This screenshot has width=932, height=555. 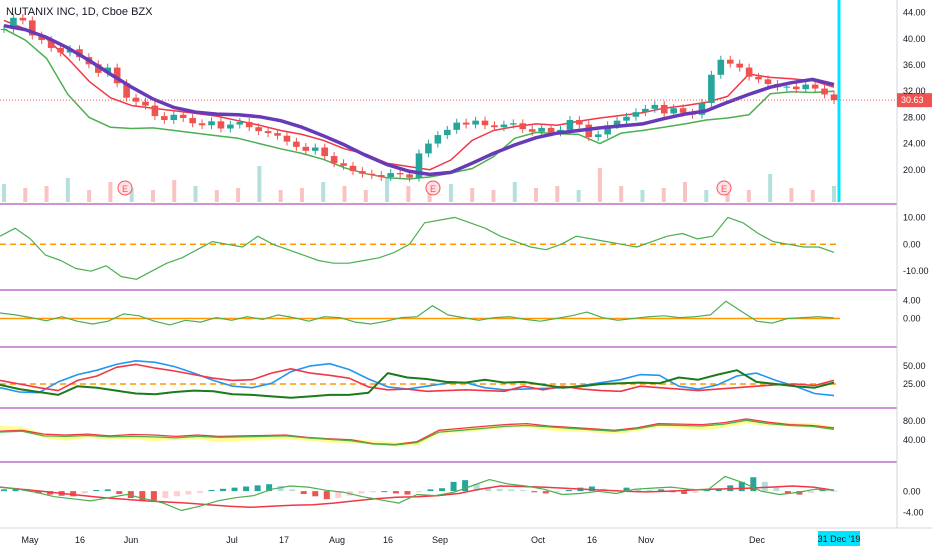 What do you see at coordinates (30, 540) in the screenshot?
I see `x-axis-label-0: May` at bounding box center [30, 540].